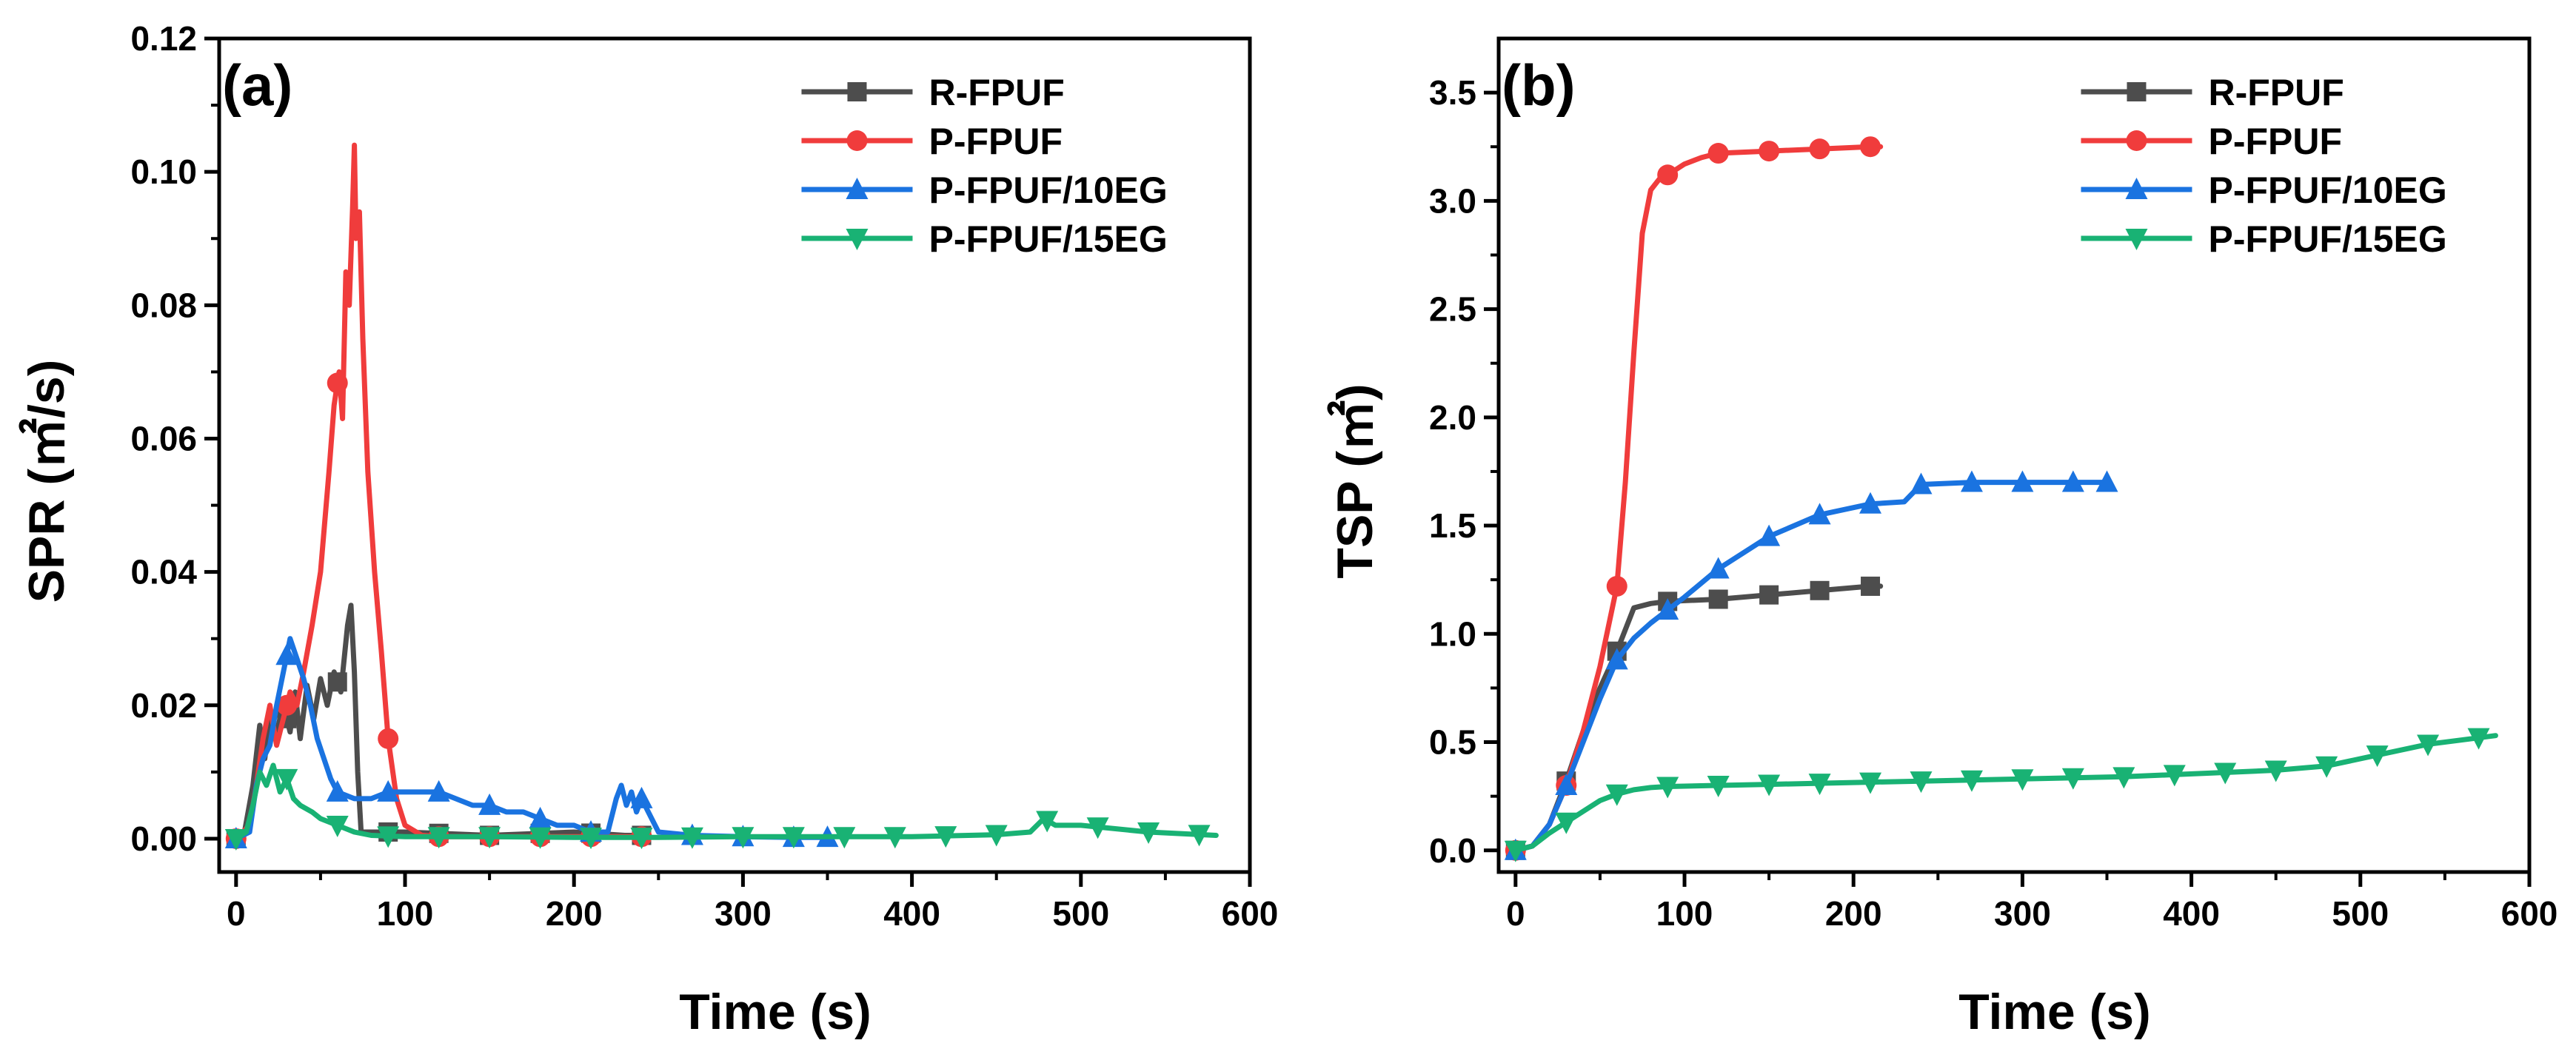 The image size is (2576, 1063). Describe the element at coordinates (911, 913) in the screenshot. I see `panel-a-x-tick-label: 400` at that location.